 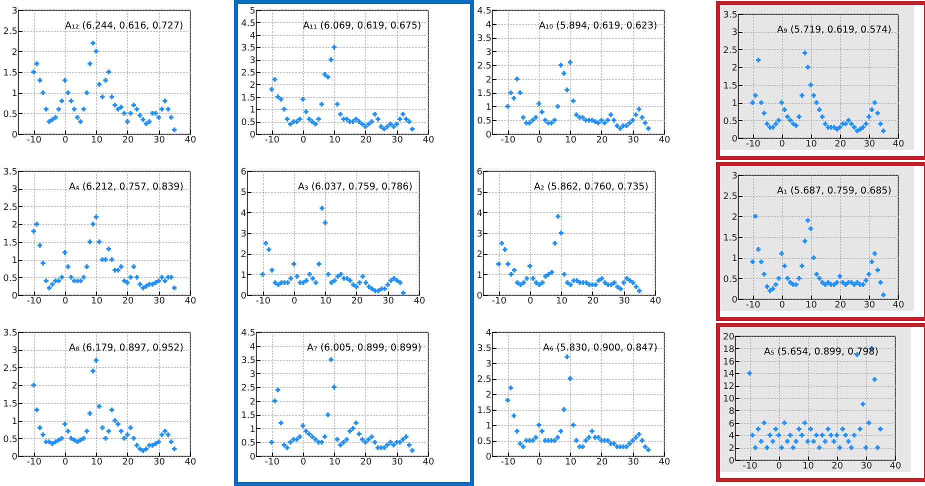 What do you see at coordinates (730, 197) in the screenshot?
I see `y-tick-label: 2.5` at bounding box center [730, 197].